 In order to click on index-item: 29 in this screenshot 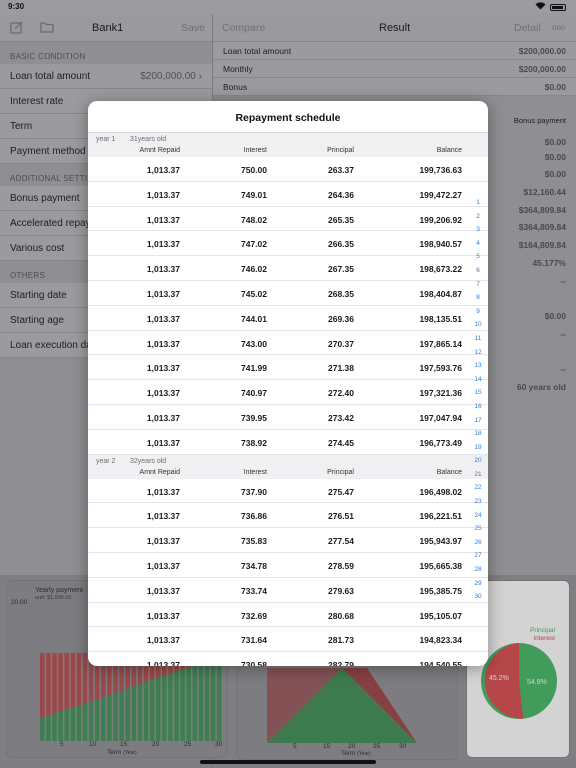, I will do `click(478, 583)`.